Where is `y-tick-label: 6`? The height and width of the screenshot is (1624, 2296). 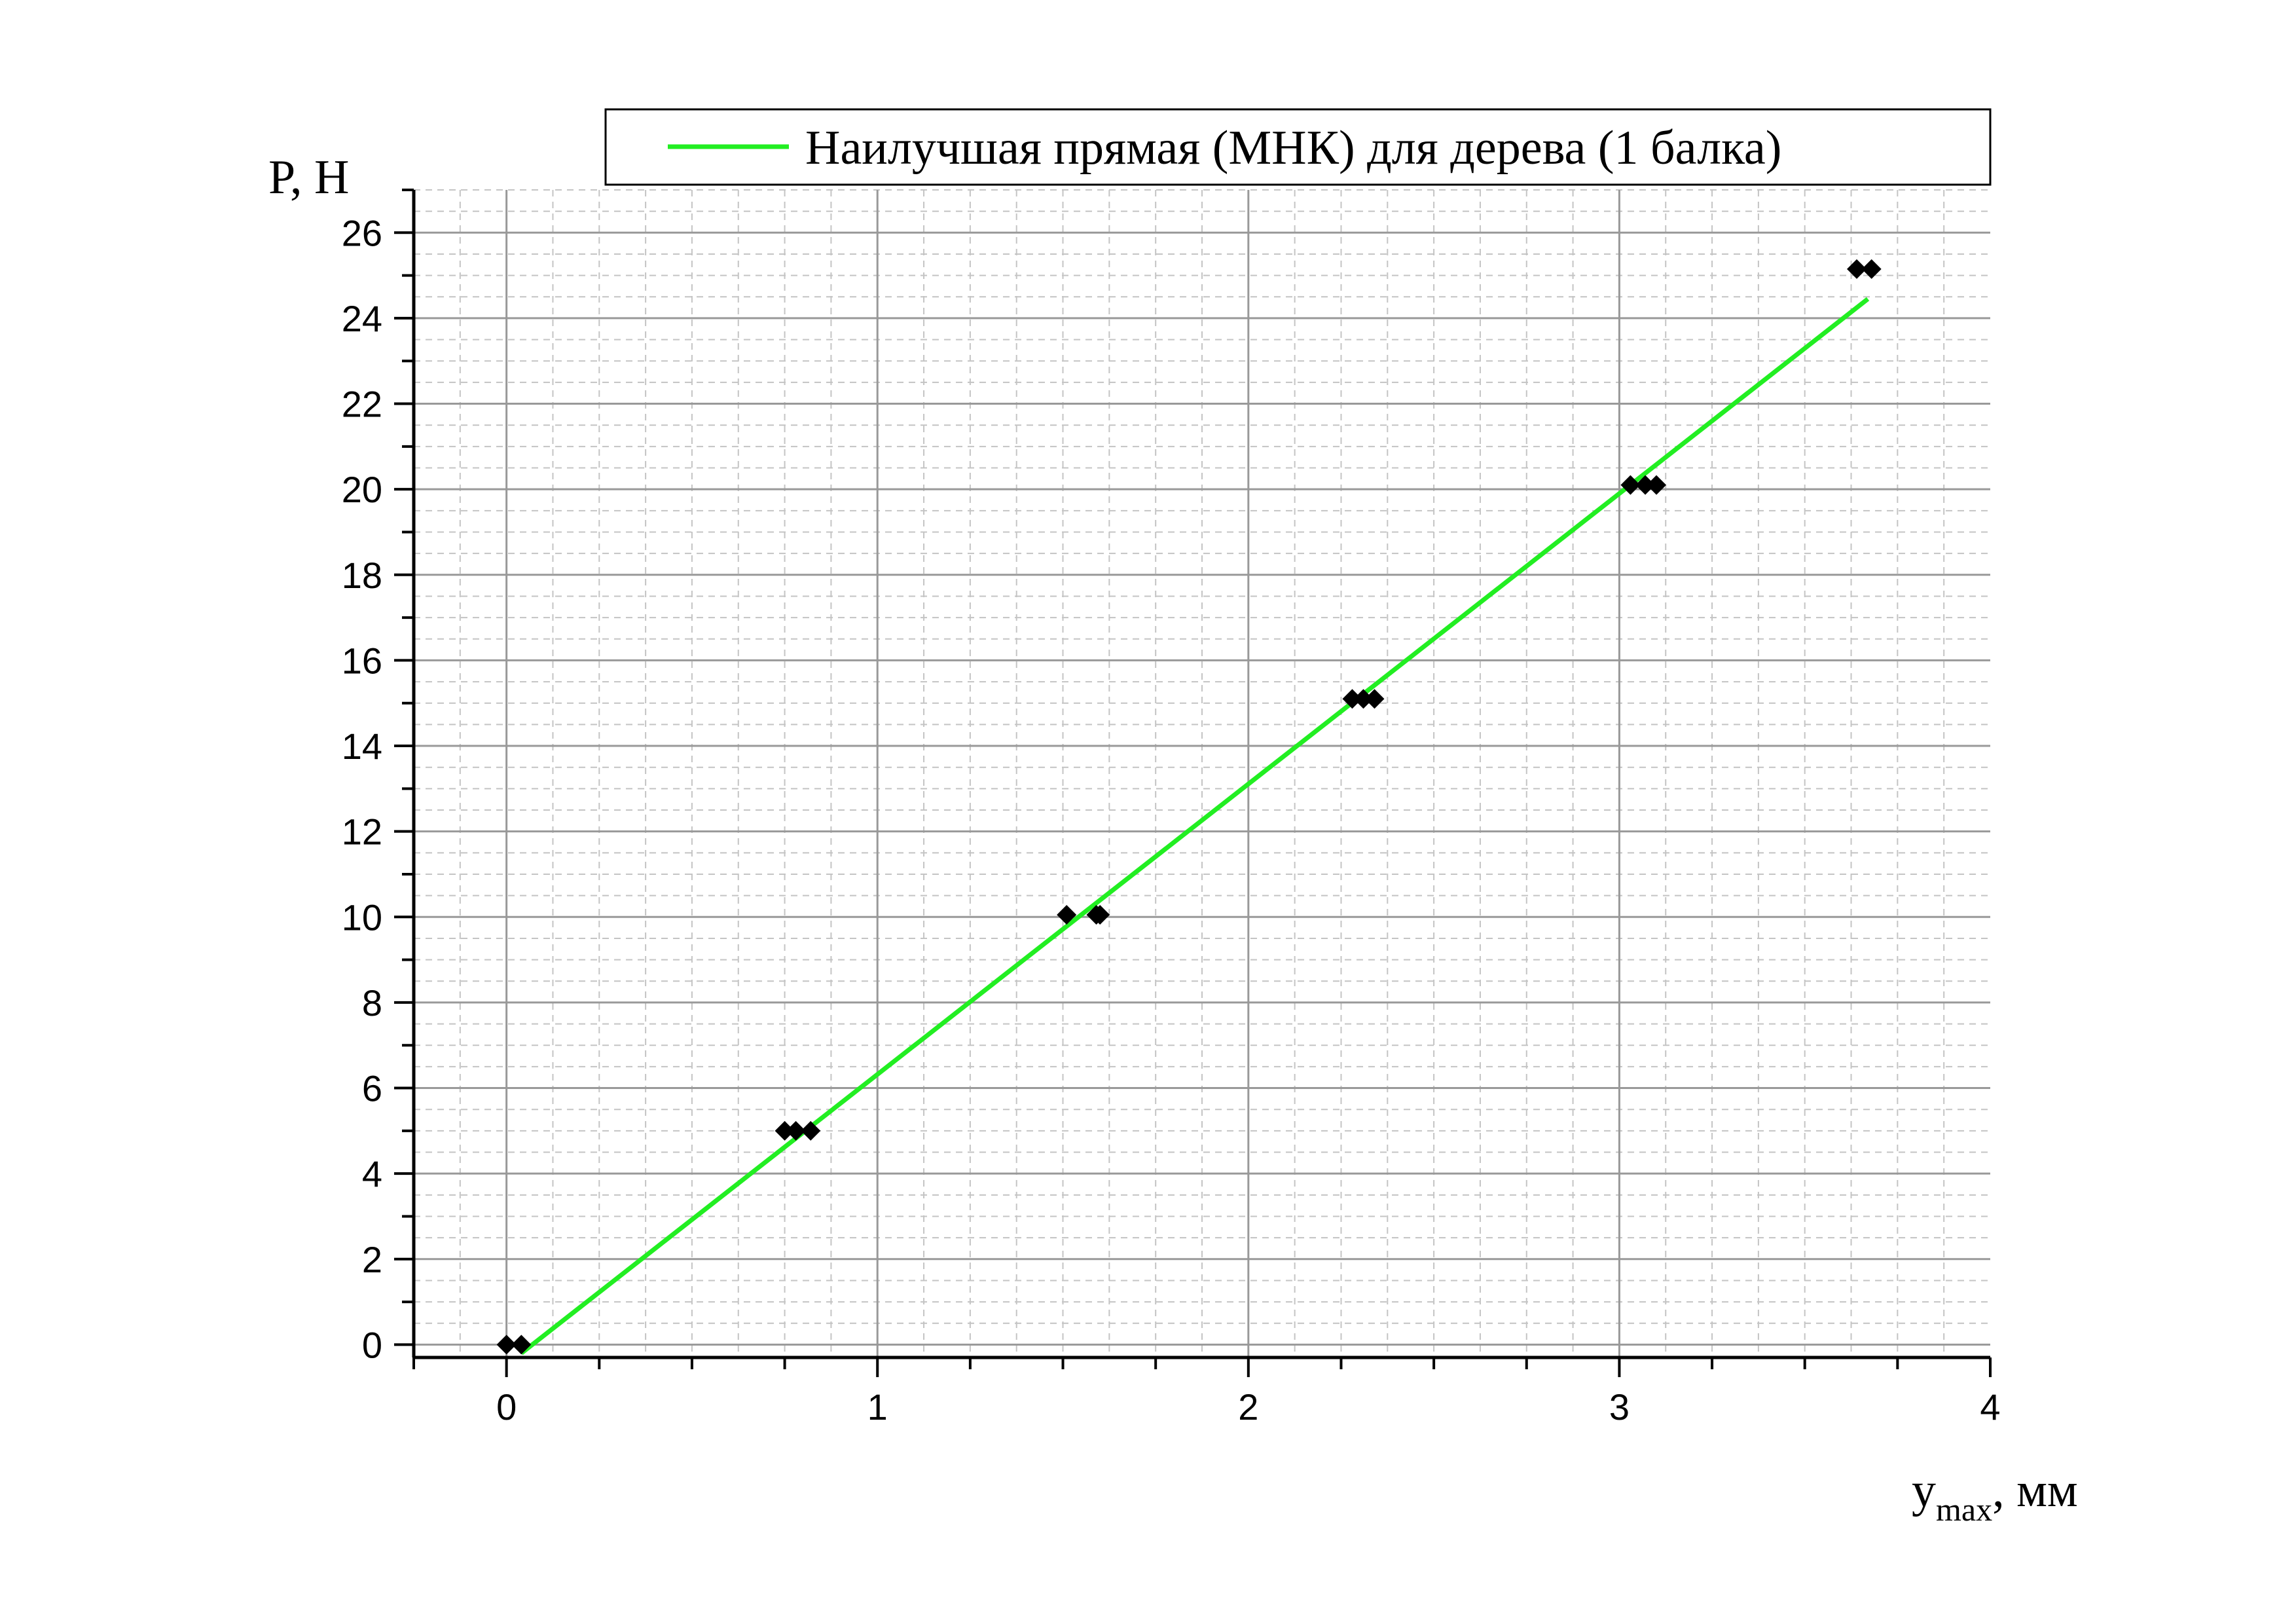
y-tick-label: 6 is located at coordinates (372, 1088).